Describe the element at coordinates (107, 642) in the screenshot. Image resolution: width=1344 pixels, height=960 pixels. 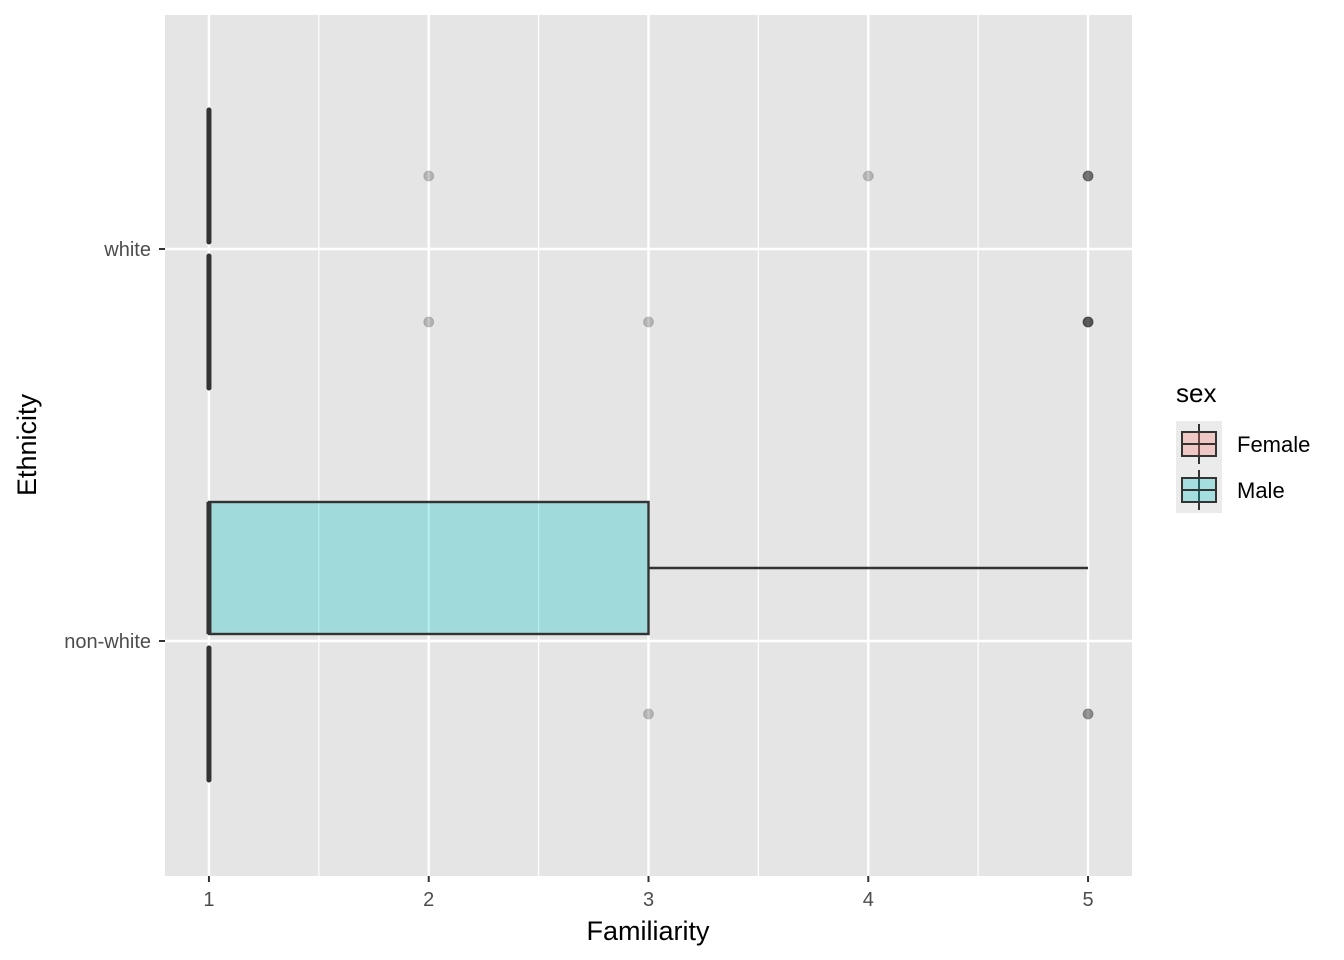
I see `y-tick-label: non-white` at that location.